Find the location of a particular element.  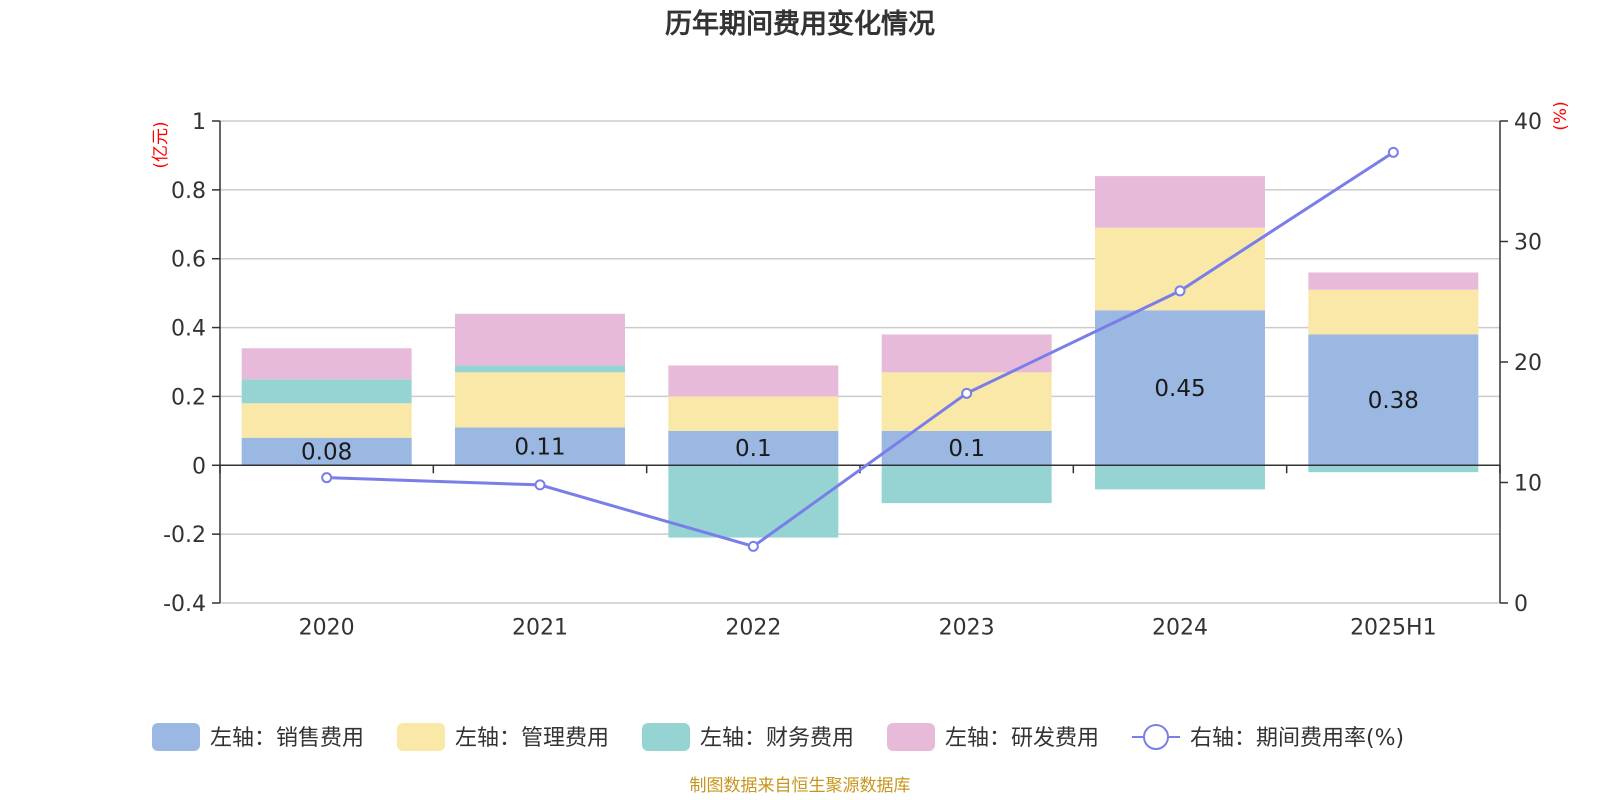

right-tick-label: 0 is located at coordinates (1521, 604).